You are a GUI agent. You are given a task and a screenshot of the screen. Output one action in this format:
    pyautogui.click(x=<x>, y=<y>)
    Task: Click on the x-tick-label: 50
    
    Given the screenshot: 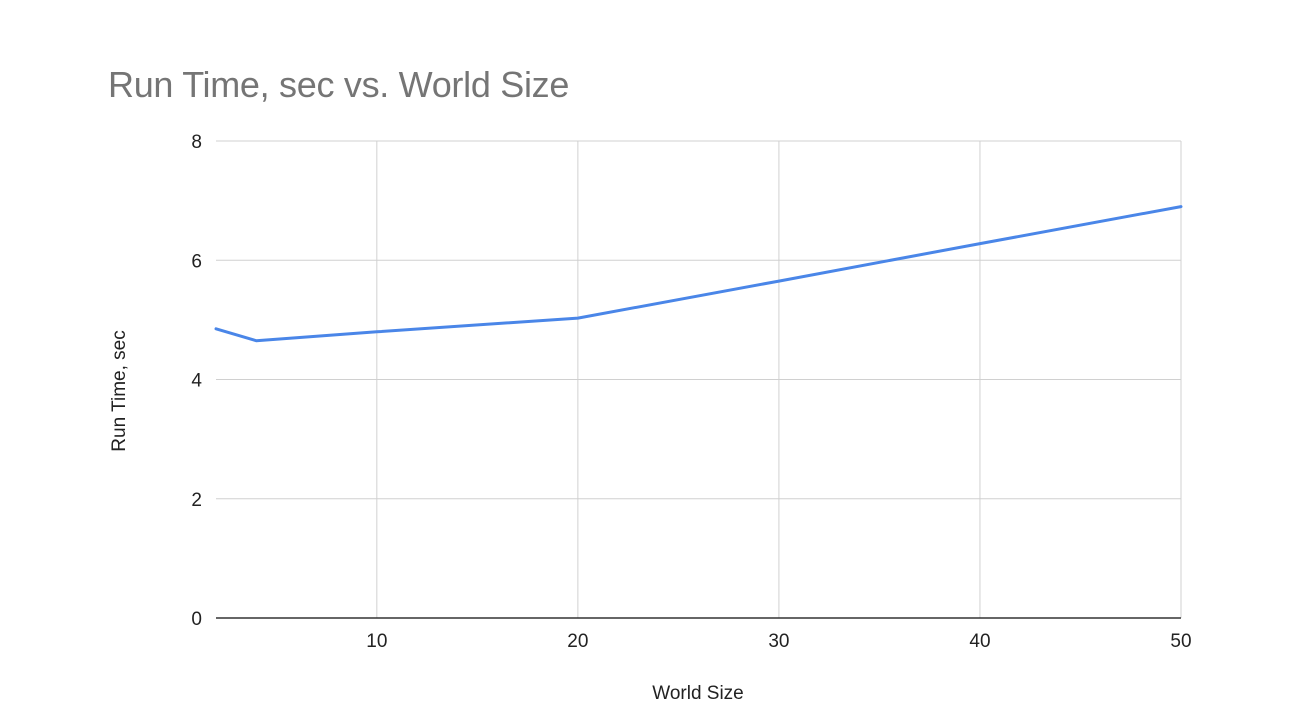 What is the action you would take?
    pyautogui.click(x=1180, y=641)
    